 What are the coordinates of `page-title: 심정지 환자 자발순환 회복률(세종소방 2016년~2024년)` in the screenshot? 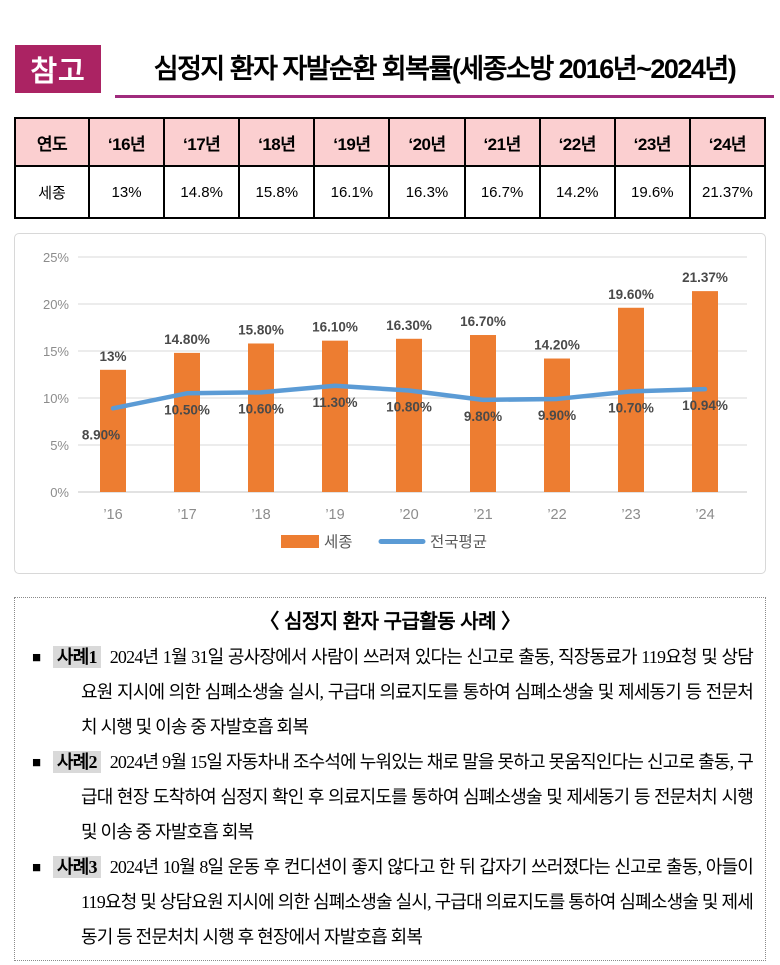 It's located at (445, 69).